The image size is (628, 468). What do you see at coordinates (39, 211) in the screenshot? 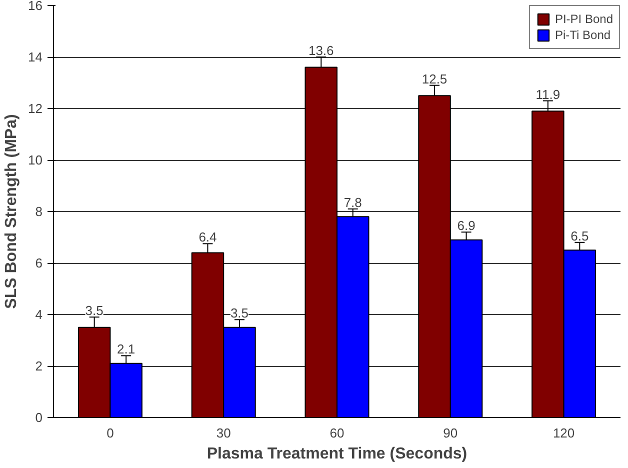
I see `y-tick-label: 8` at bounding box center [39, 211].